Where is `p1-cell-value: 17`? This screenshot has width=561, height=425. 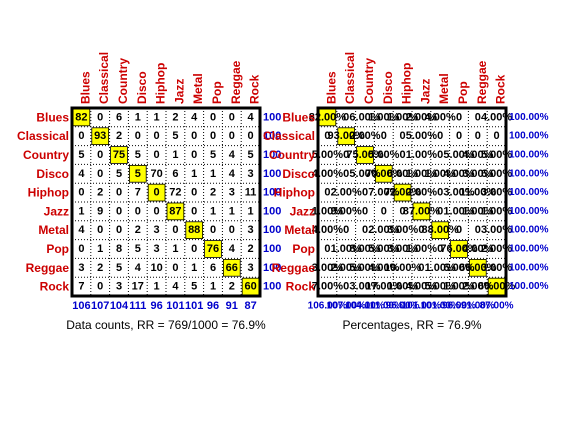
p1-cell-value: 17 is located at coordinates (138, 287).